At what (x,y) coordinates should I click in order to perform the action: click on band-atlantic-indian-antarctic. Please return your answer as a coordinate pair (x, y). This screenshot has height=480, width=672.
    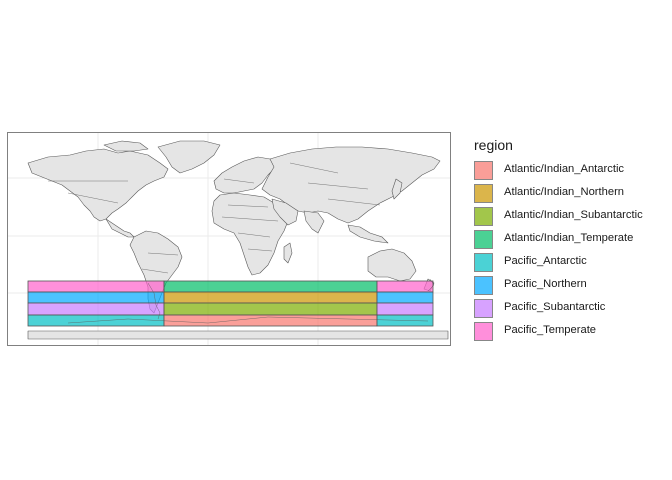
    Looking at the image, I should click on (270, 320).